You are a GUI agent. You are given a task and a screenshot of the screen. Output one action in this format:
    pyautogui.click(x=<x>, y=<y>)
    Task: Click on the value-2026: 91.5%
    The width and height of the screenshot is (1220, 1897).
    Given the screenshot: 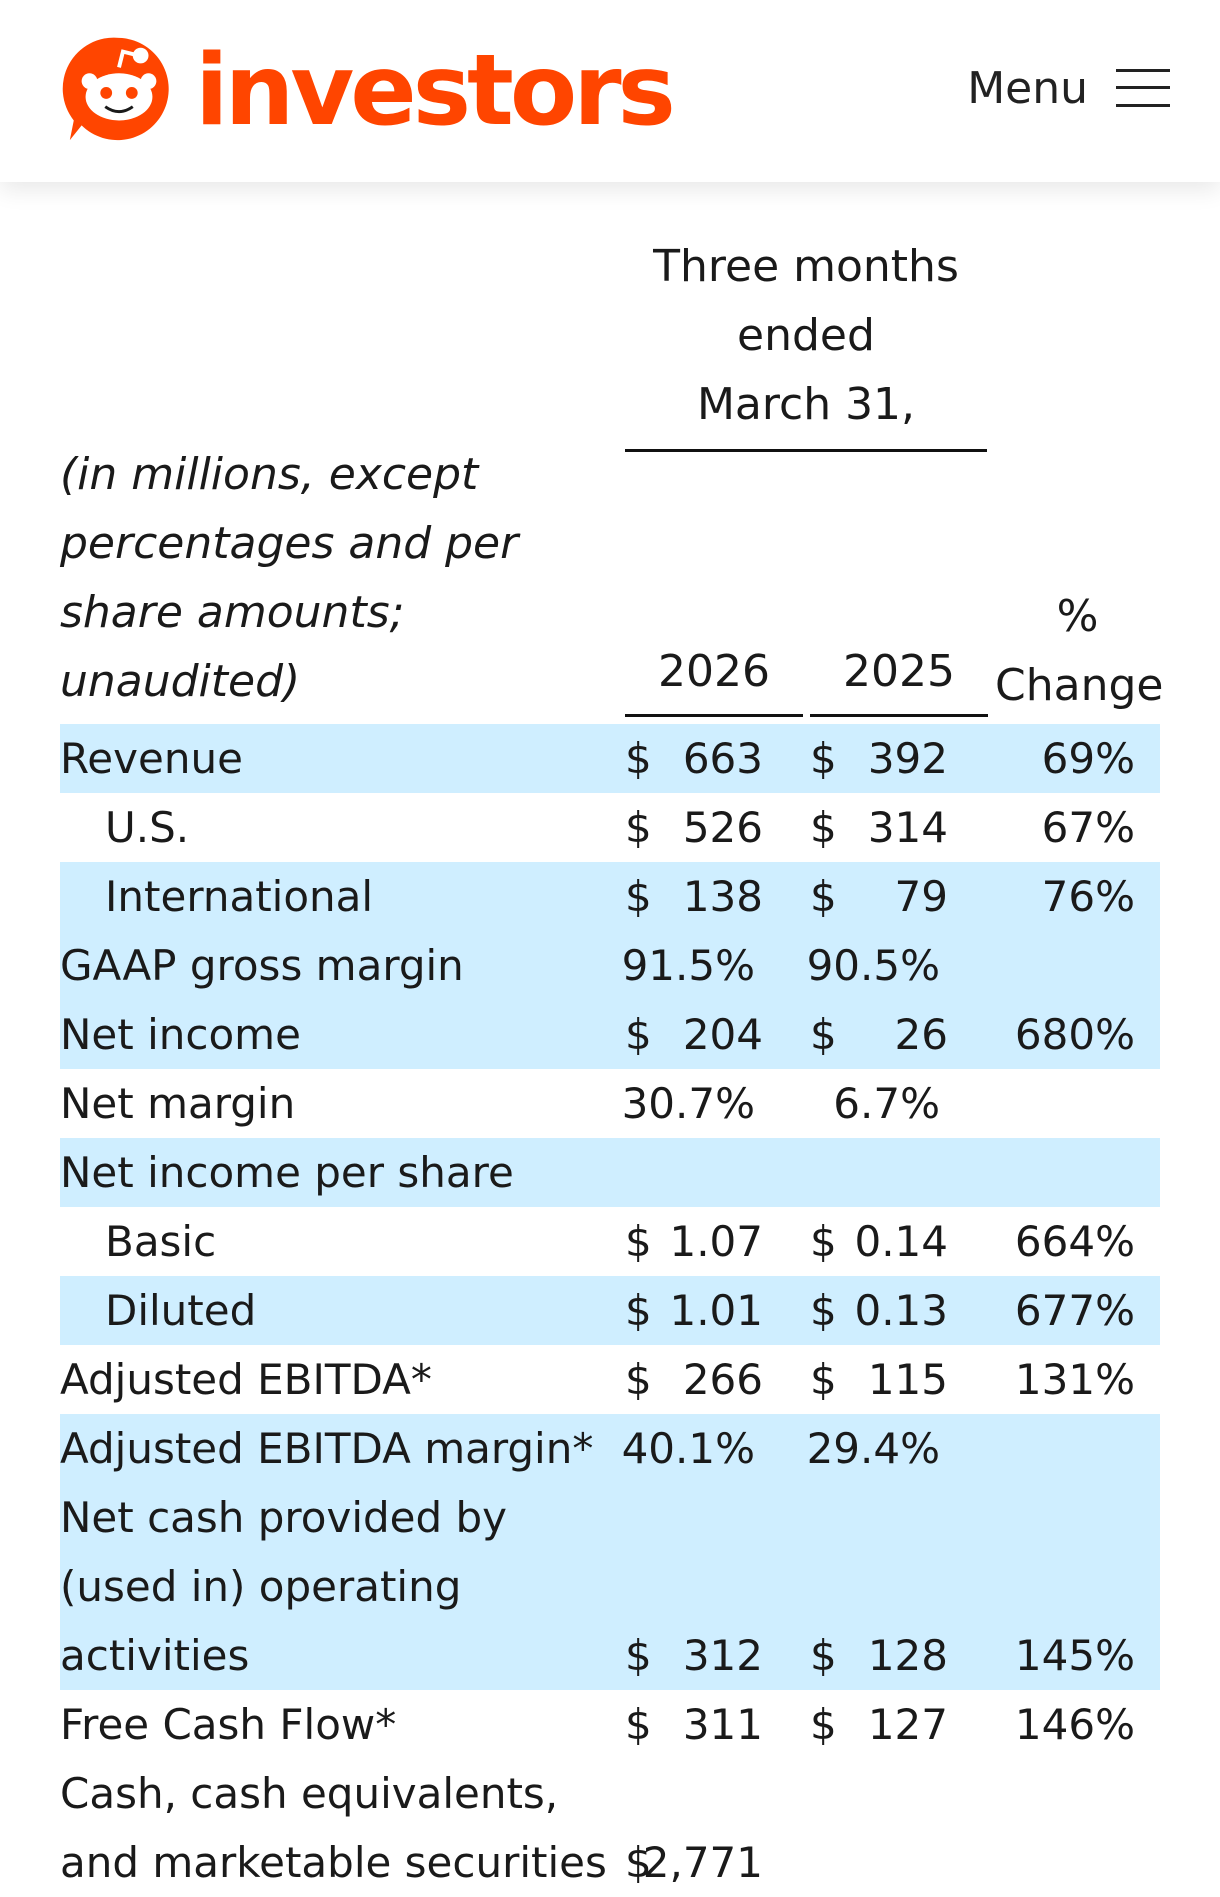 What is the action you would take?
    pyautogui.click(x=688, y=965)
    